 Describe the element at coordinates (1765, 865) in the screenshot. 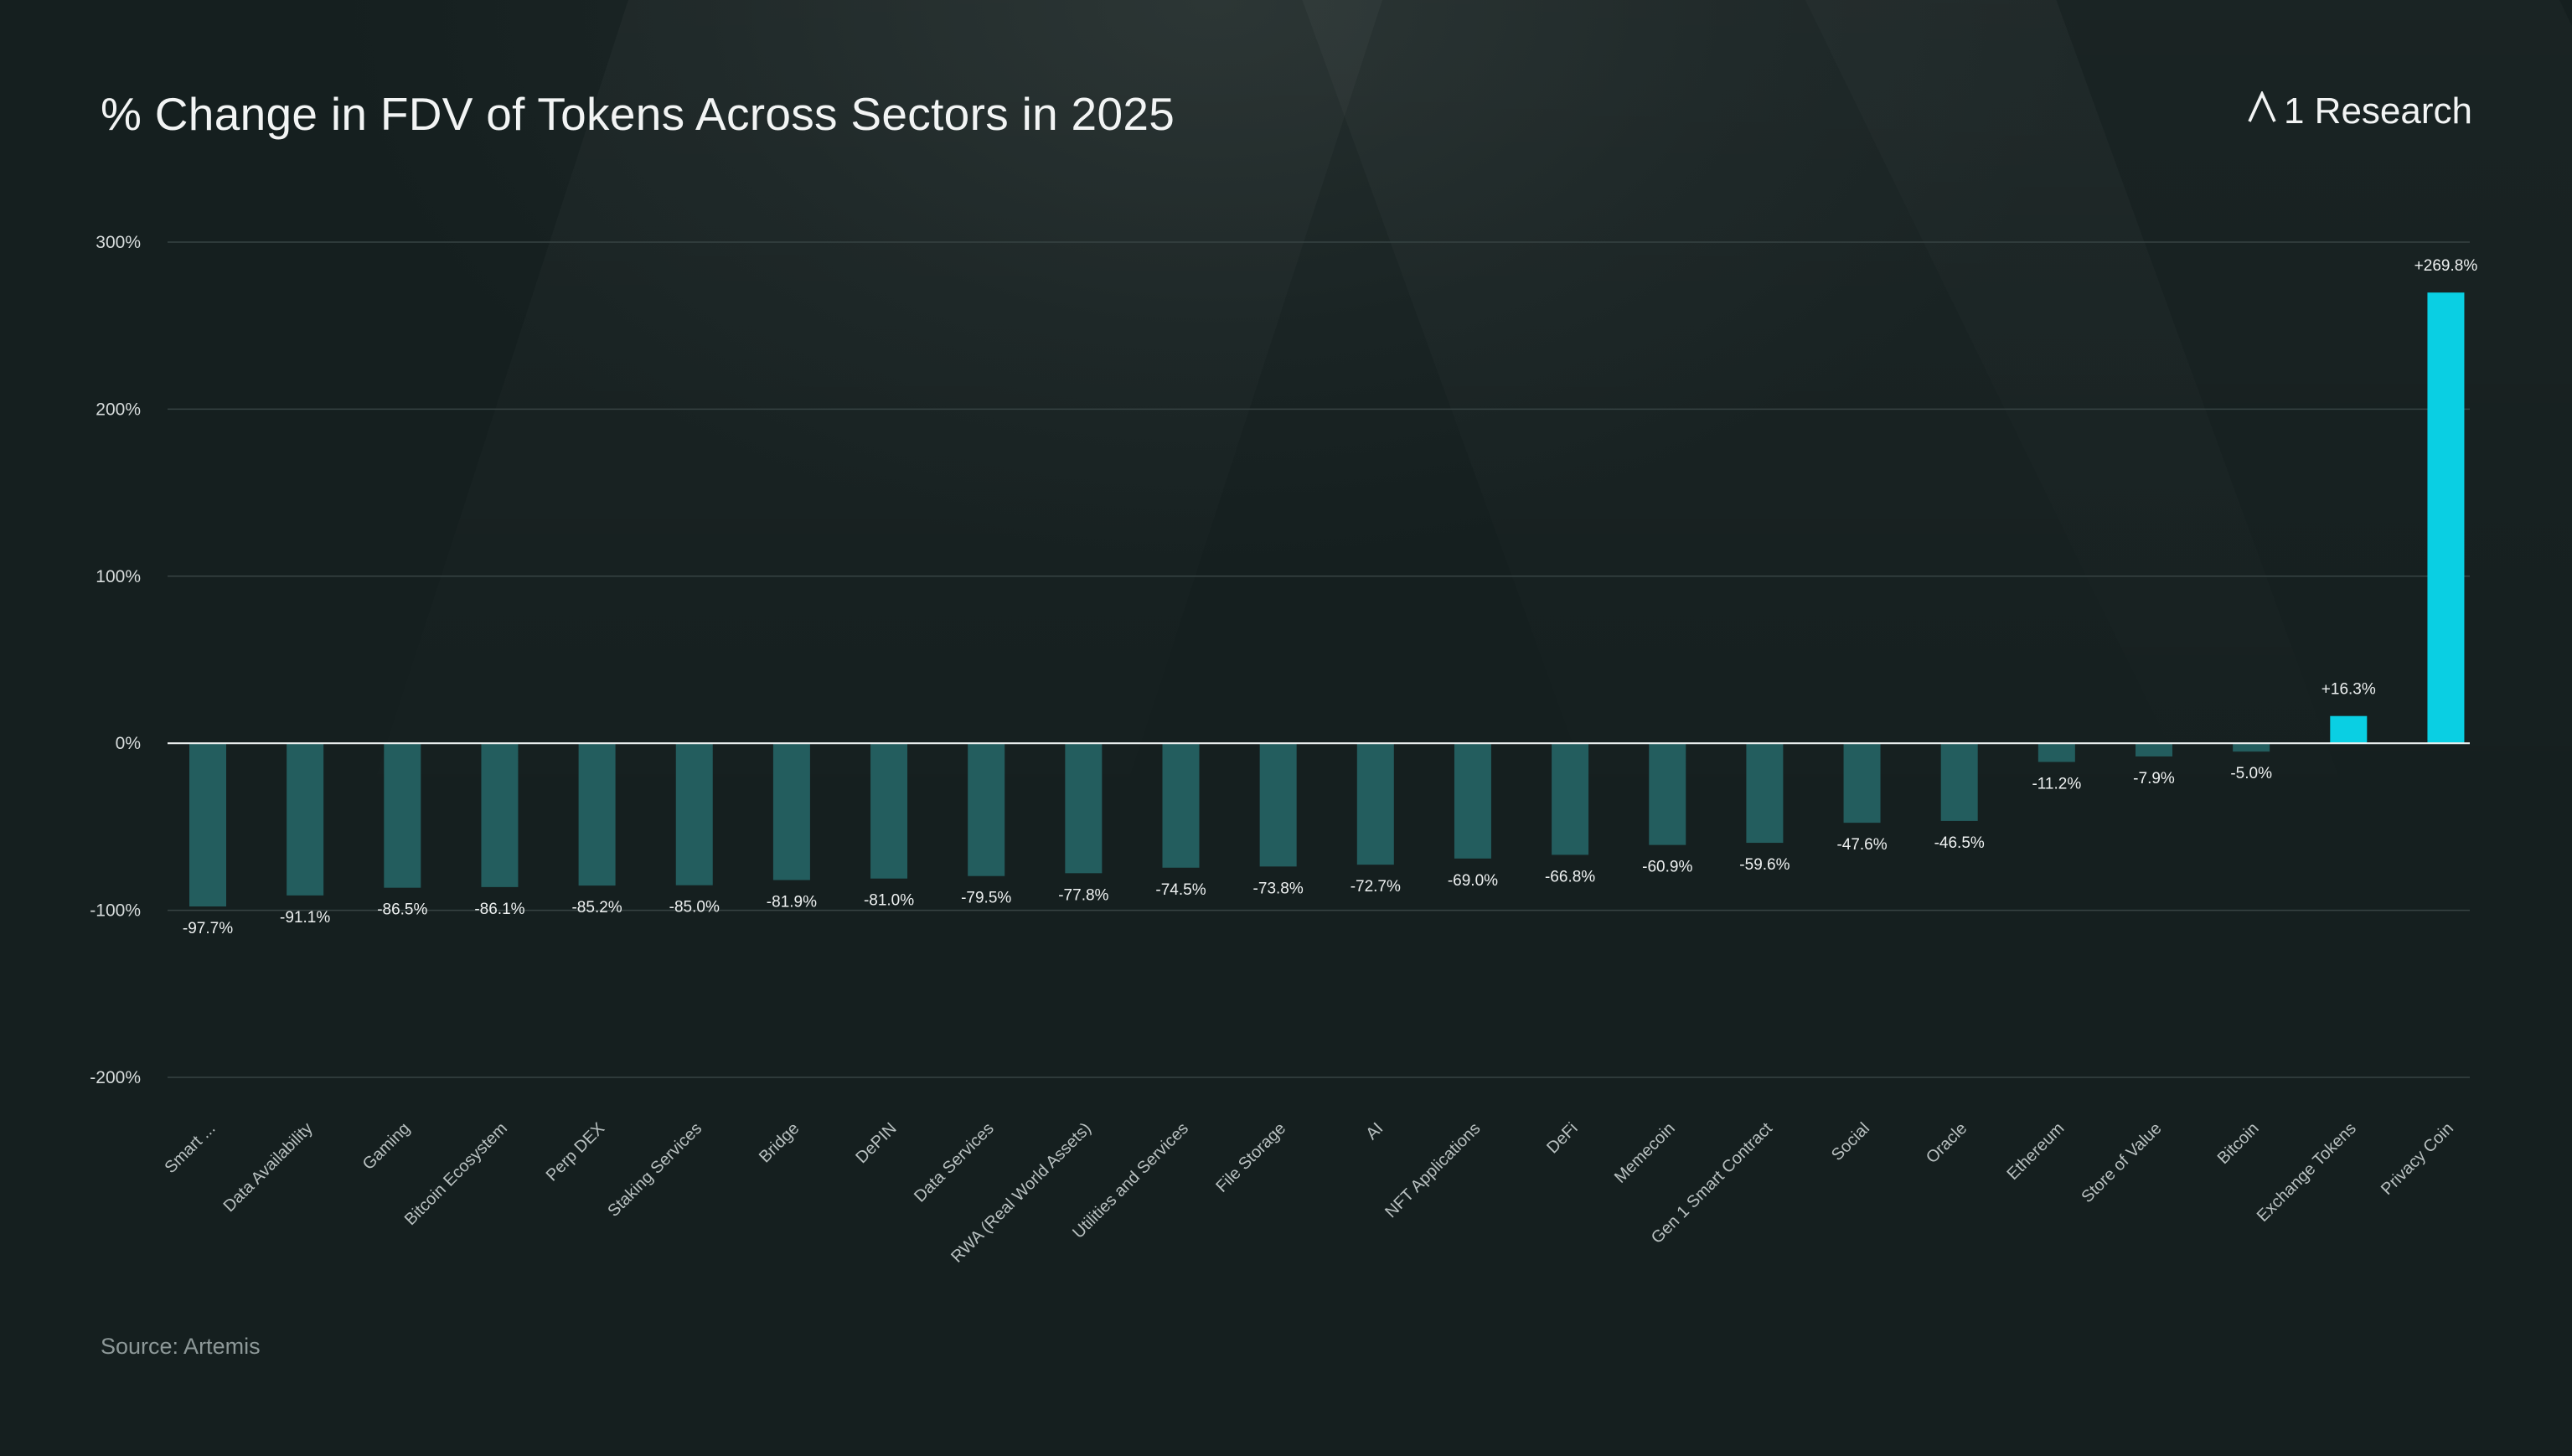

I see `value-label: -59.6%` at that location.